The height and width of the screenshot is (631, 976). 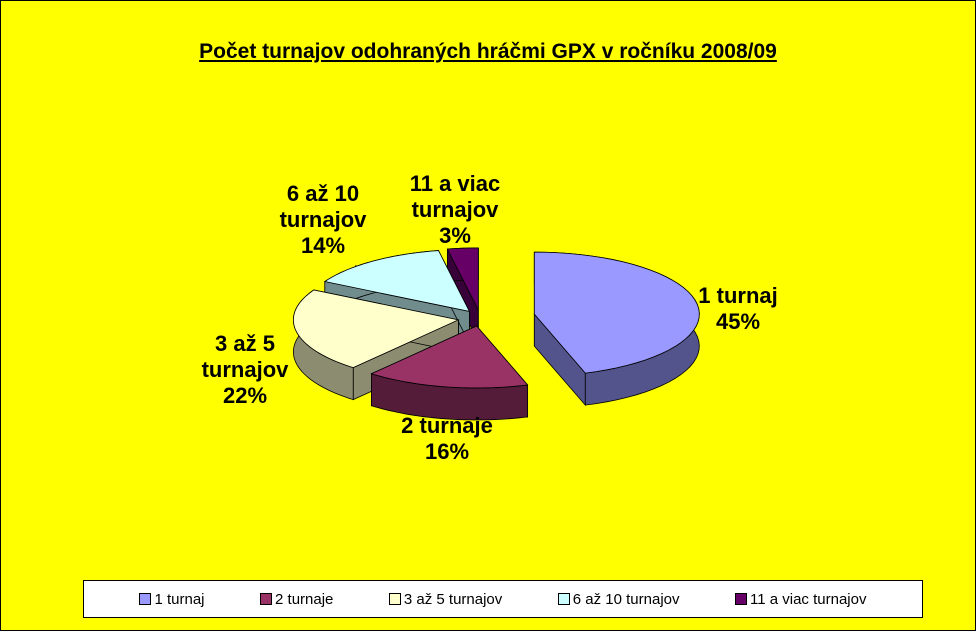 I want to click on data-label: 2 turnaje 16%, so click(x=447, y=439).